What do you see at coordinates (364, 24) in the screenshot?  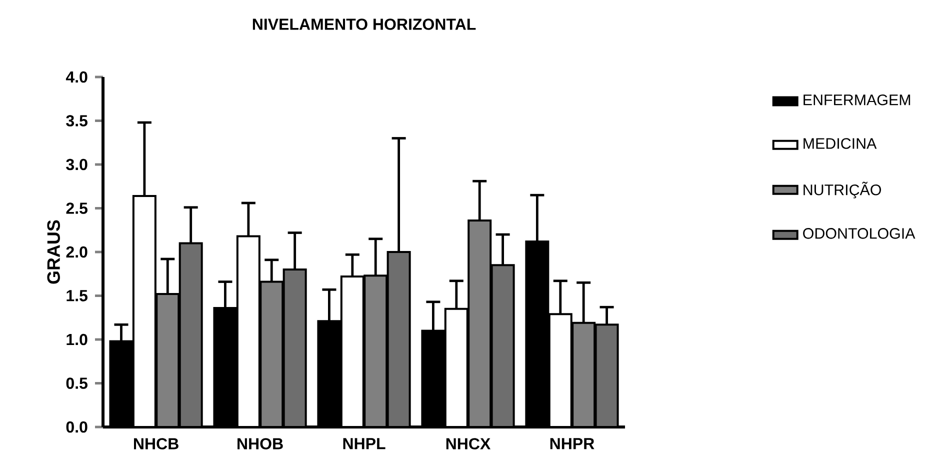 I see `chart-title: NIVELAMENTO HORIZONTAL` at bounding box center [364, 24].